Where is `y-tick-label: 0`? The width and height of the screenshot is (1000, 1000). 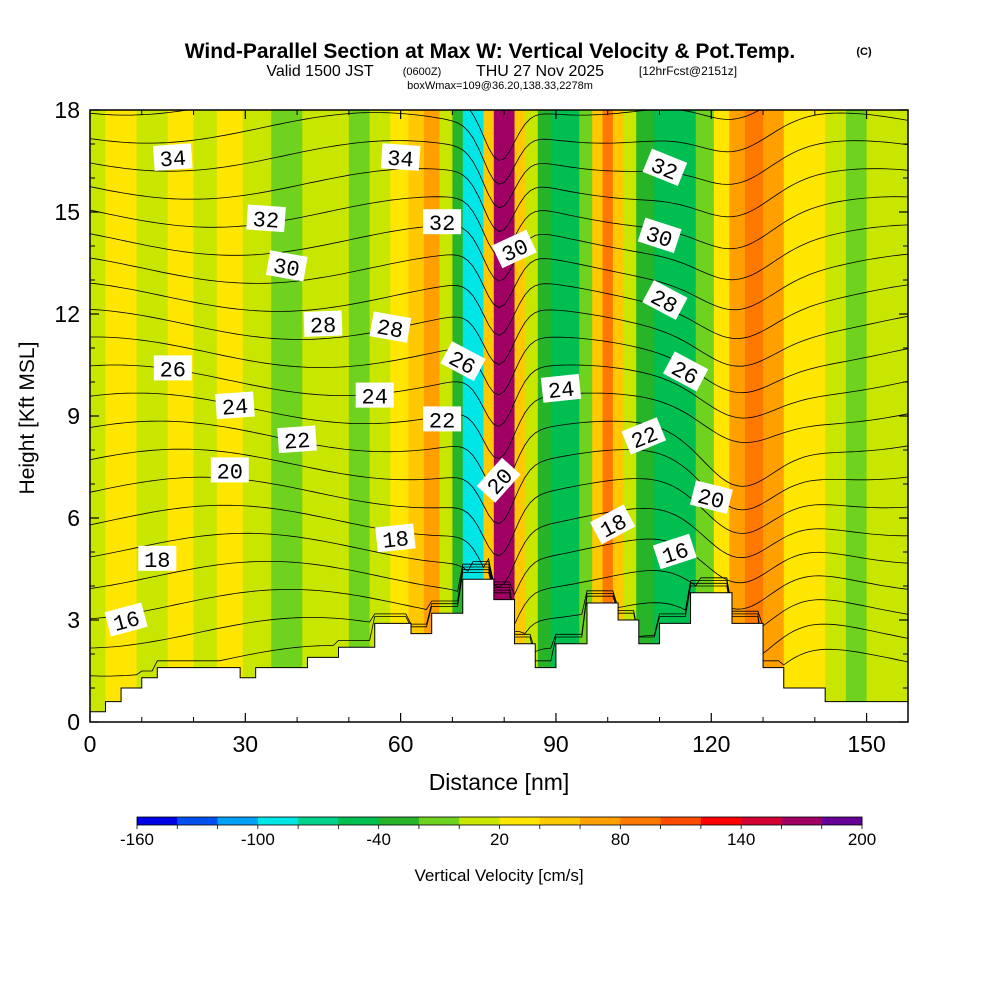 y-tick-label: 0 is located at coordinates (73, 722).